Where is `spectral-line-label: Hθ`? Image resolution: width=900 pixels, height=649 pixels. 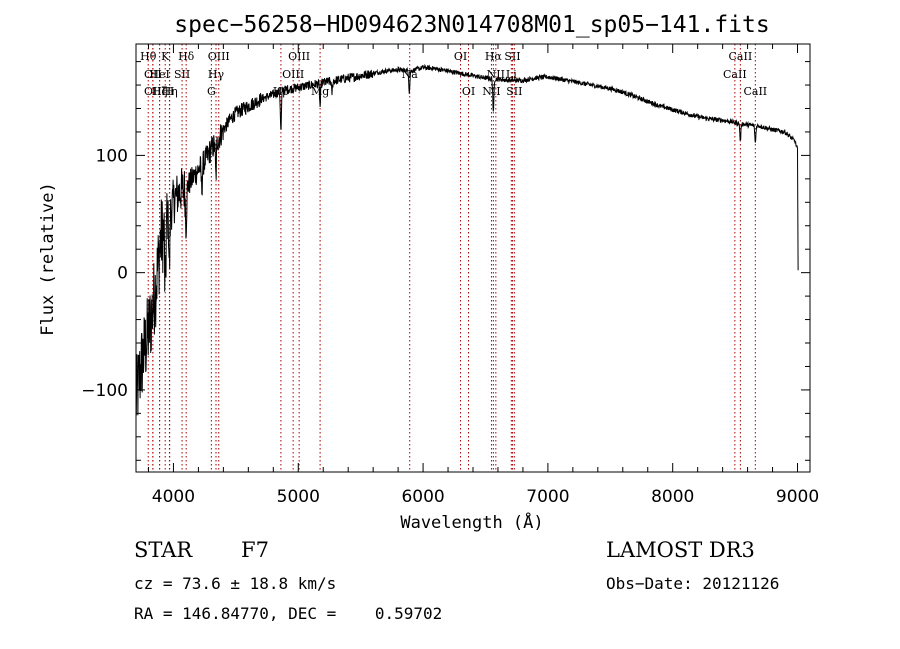
spectral-line-label: Hθ is located at coordinates (148, 56).